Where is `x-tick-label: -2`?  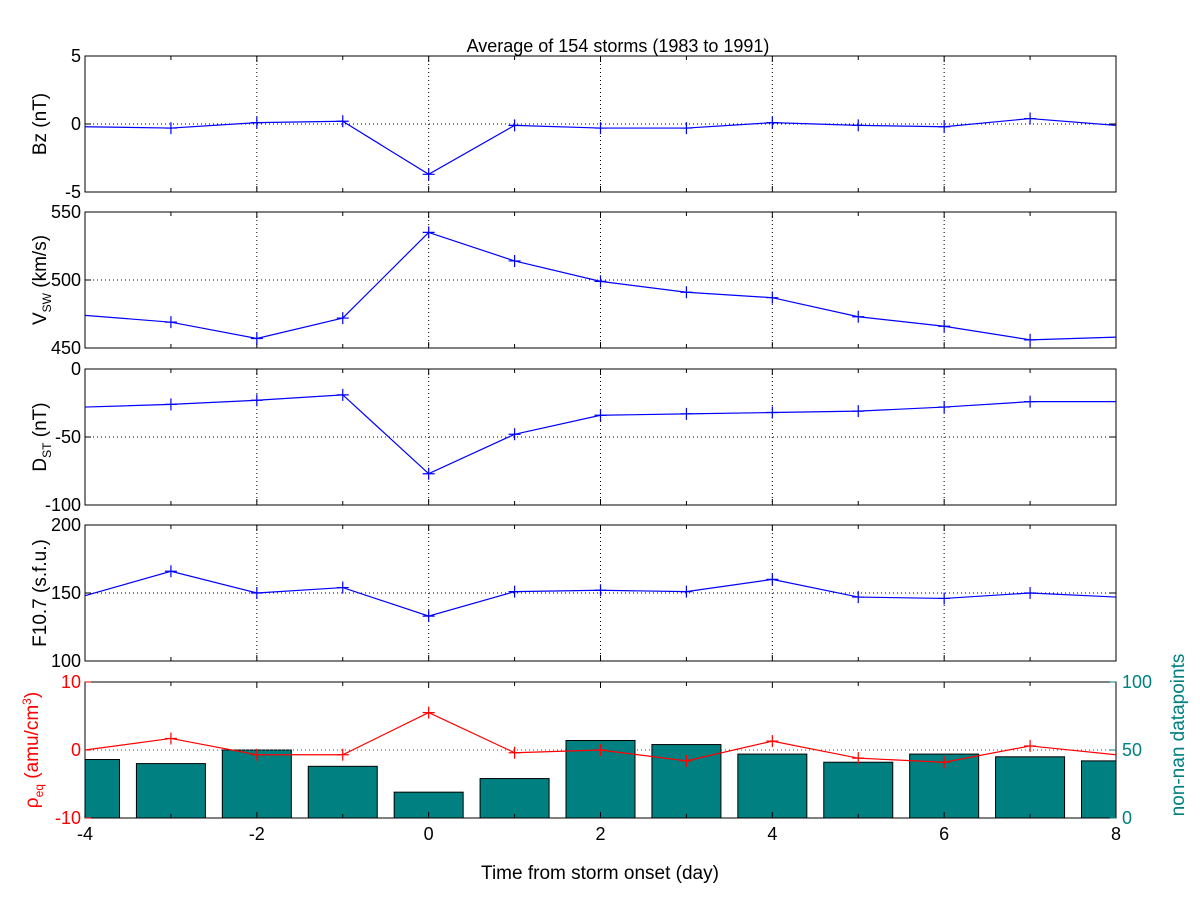 x-tick-label: -2 is located at coordinates (257, 834).